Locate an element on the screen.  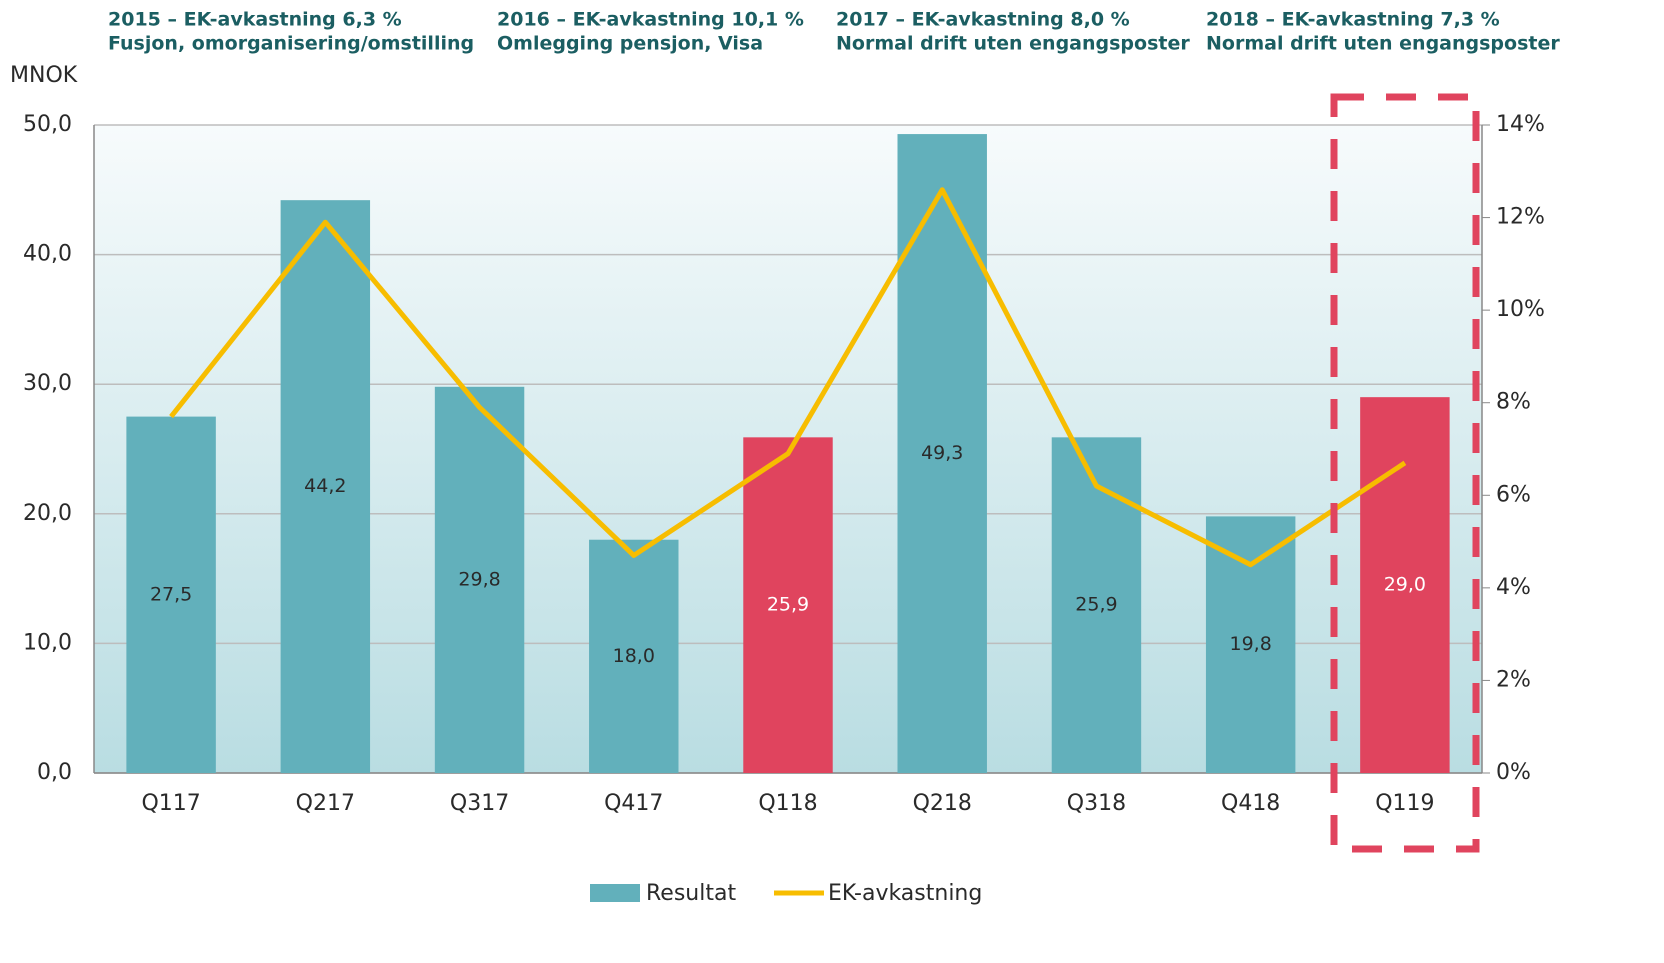
x-tick-label: Q117 is located at coordinates (170, 803).